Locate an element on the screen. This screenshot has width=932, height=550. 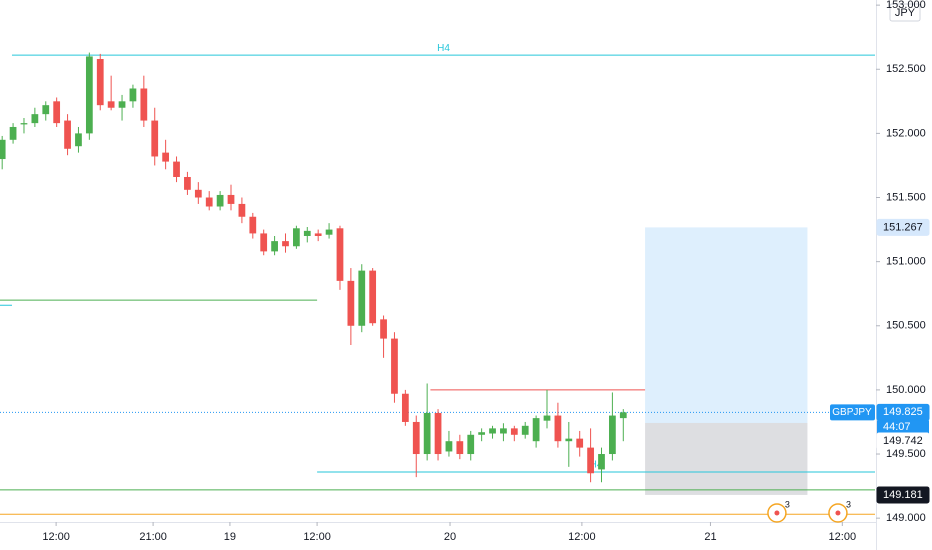
stop-price-tag: 149.181 is located at coordinates (903, 495).